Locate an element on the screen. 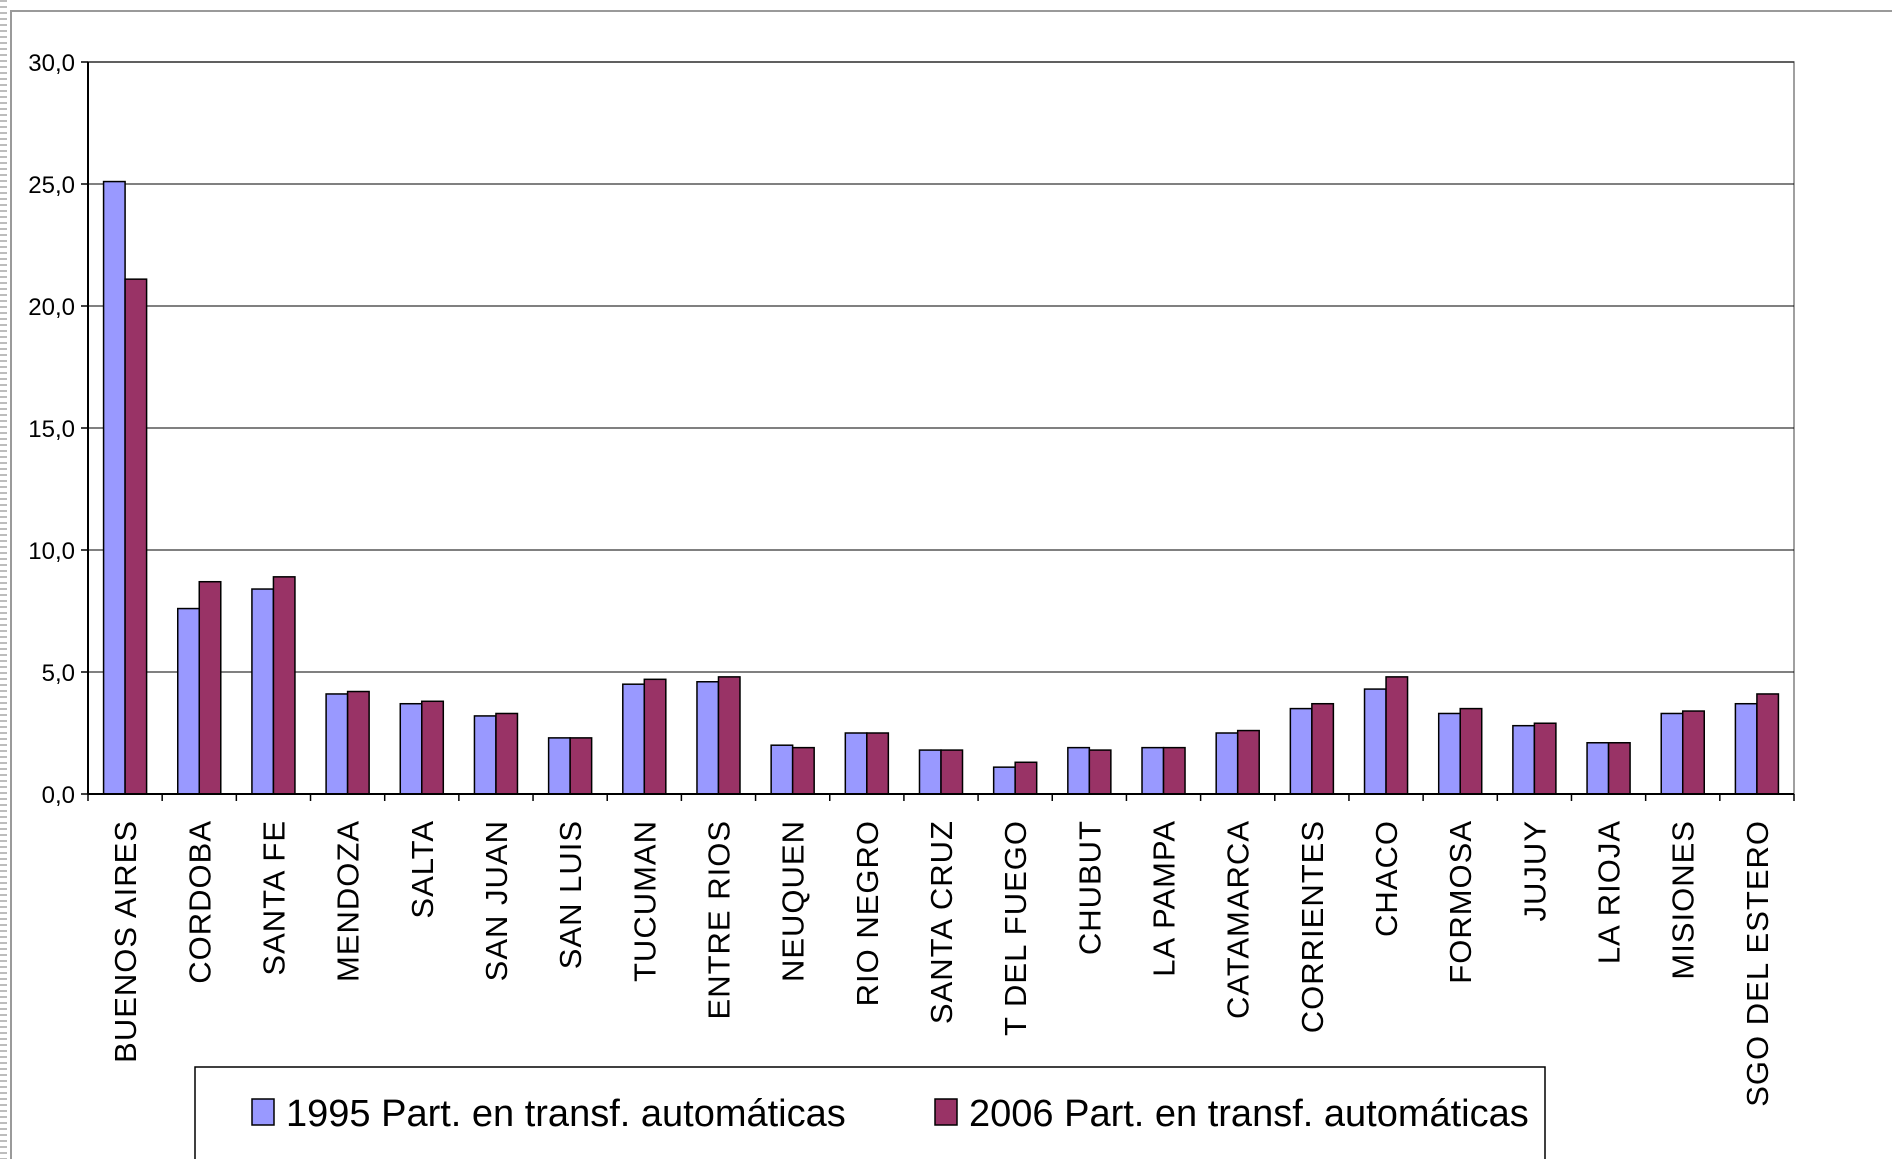 This screenshot has height=1159, width=1892. x-category-label: NEUQUEN is located at coordinates (793, 901).